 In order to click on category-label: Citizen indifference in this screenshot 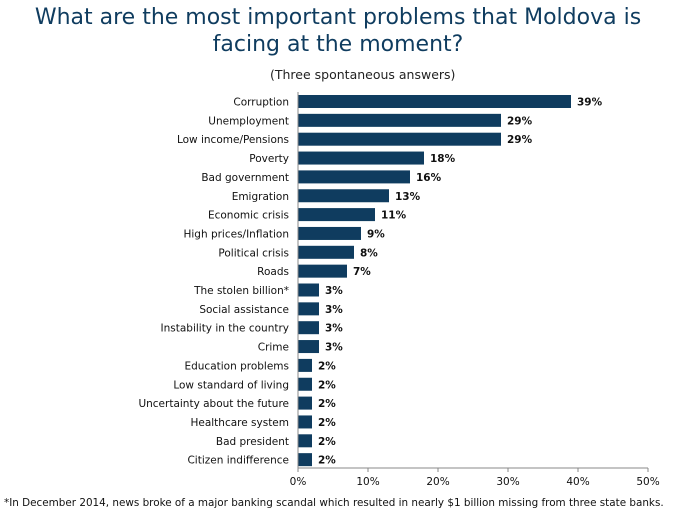, I will do `click(238, 461)`.